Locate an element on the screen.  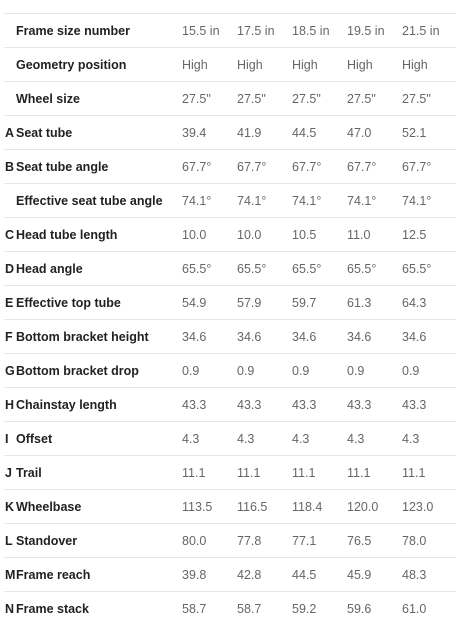
row-value: 18.5 in is located at coordinates (318, 30).